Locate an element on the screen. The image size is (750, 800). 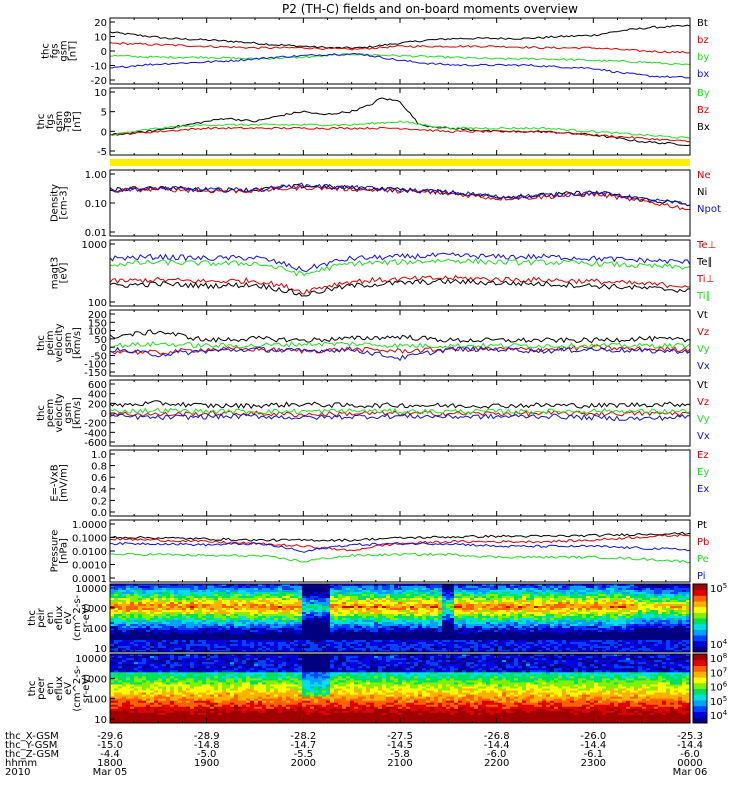
y-tick-label: -150 is located at coordinates (95, 373).